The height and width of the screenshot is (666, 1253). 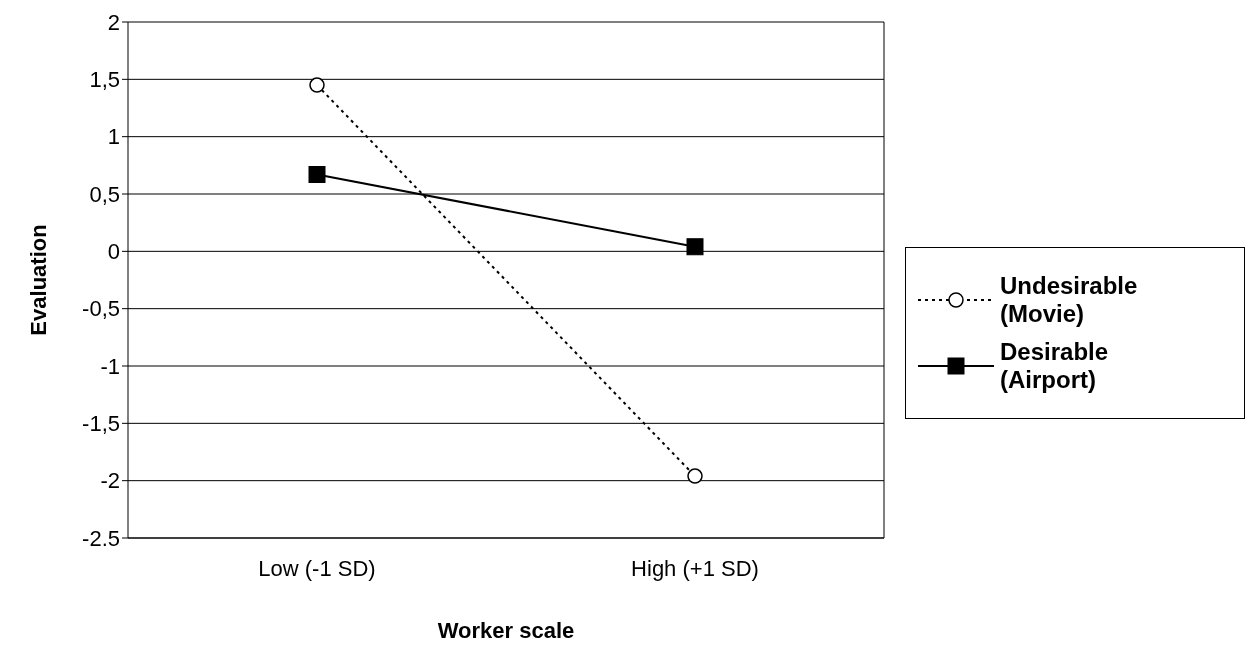 I want to click on y-axis-title: Evaluation, so click(x=38, y=280).